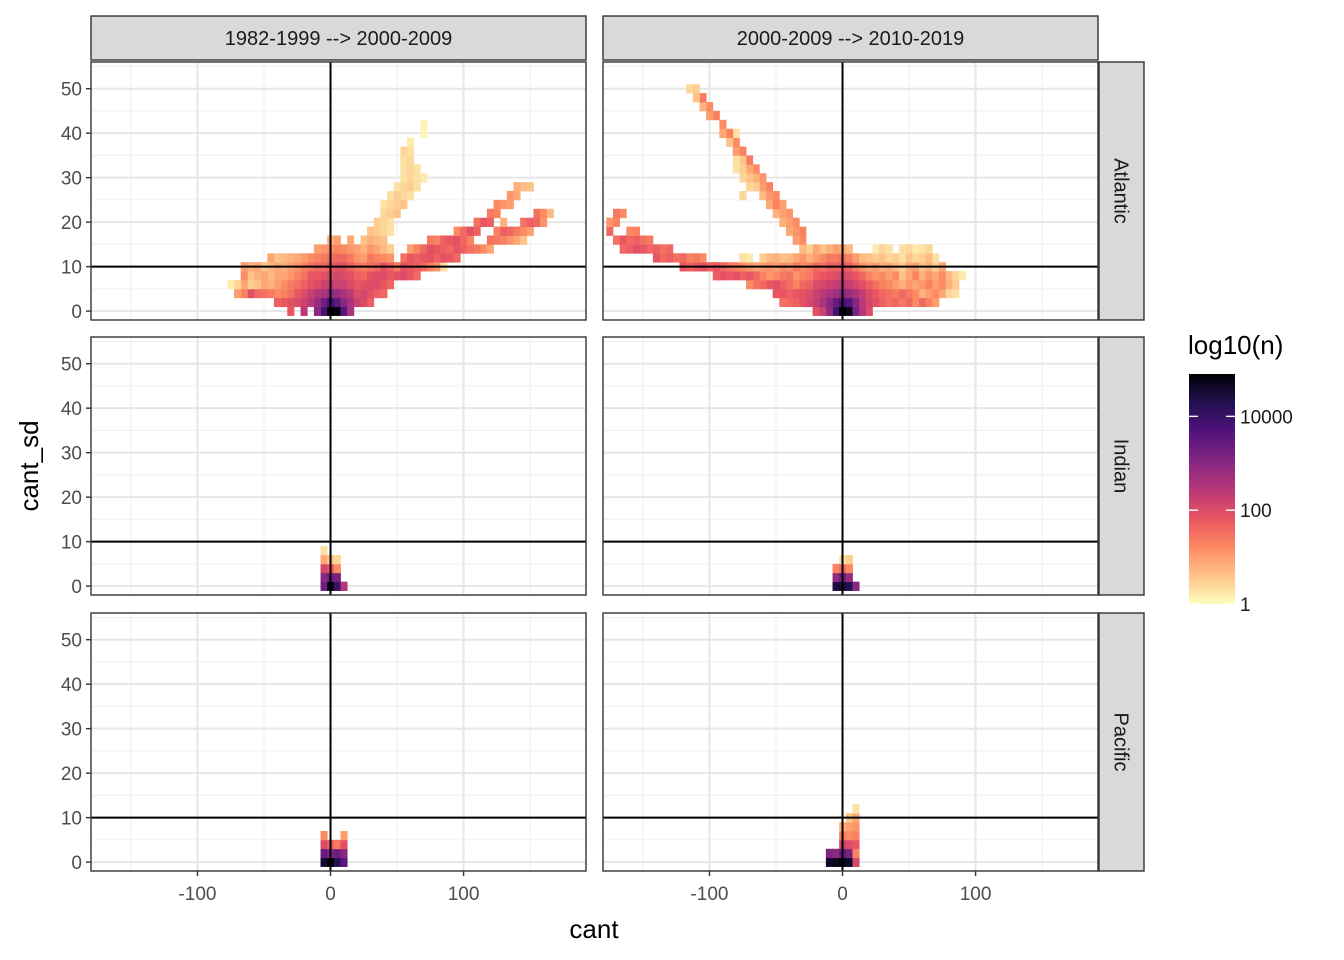  I want to click on facet-strip-row-atlantic: Atlantic, so click(1121, 191).